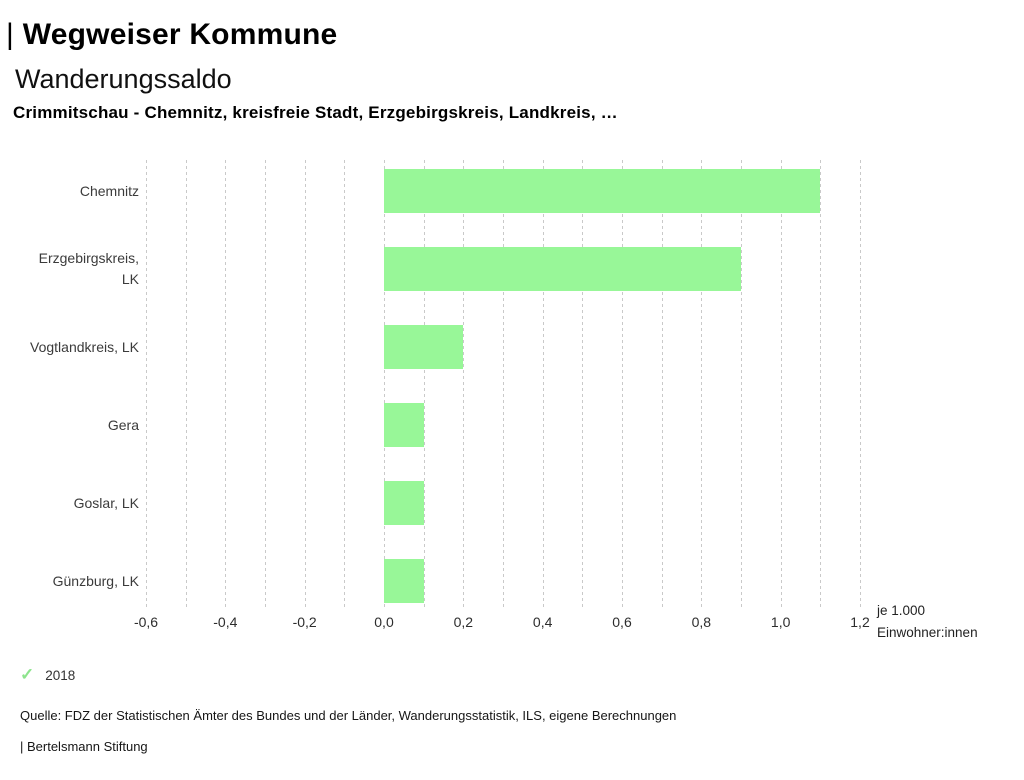 This screenshot has width=1024, height=780. I want to click on x-tick-label: 1,2, so click(860, 622).